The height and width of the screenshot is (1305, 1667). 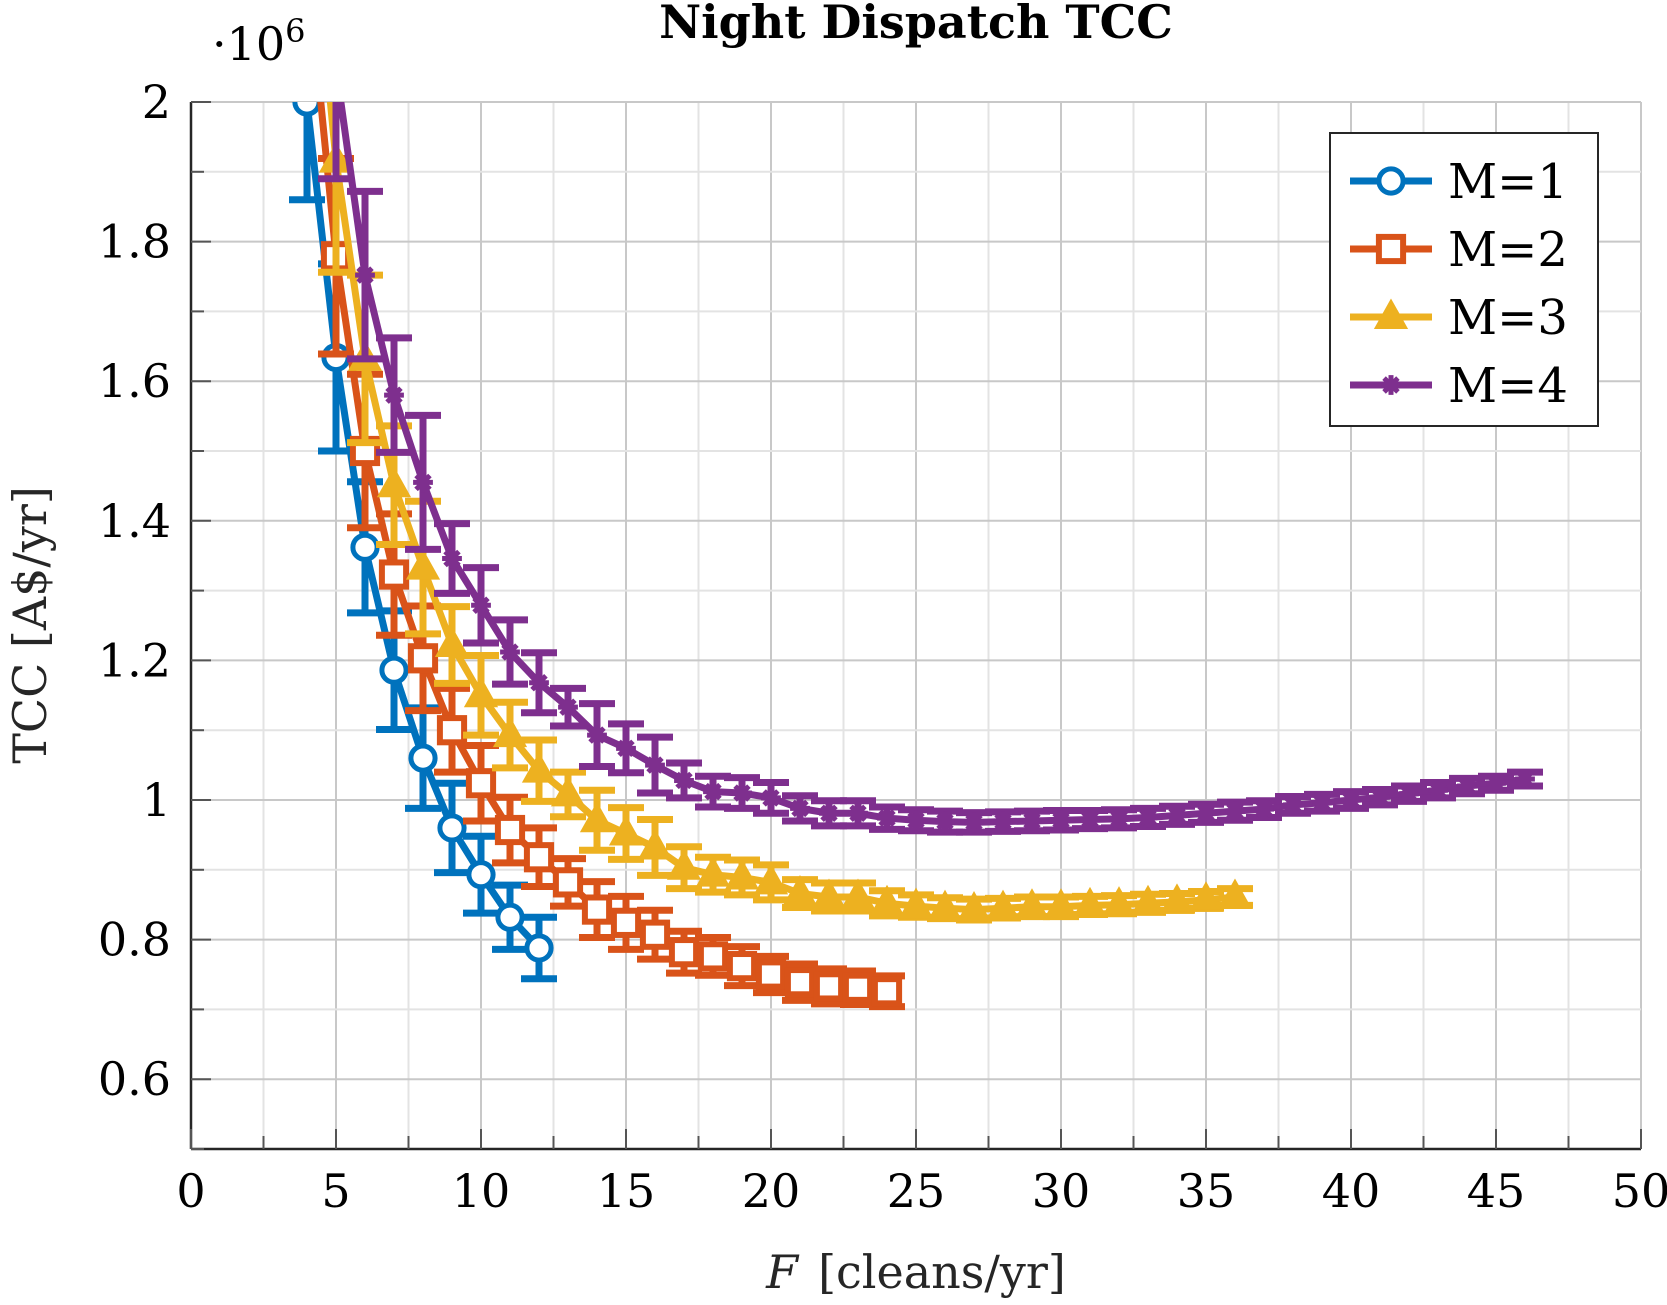 I want to click on y-axis-multiplier: ·106, so click(x=259, y=41).